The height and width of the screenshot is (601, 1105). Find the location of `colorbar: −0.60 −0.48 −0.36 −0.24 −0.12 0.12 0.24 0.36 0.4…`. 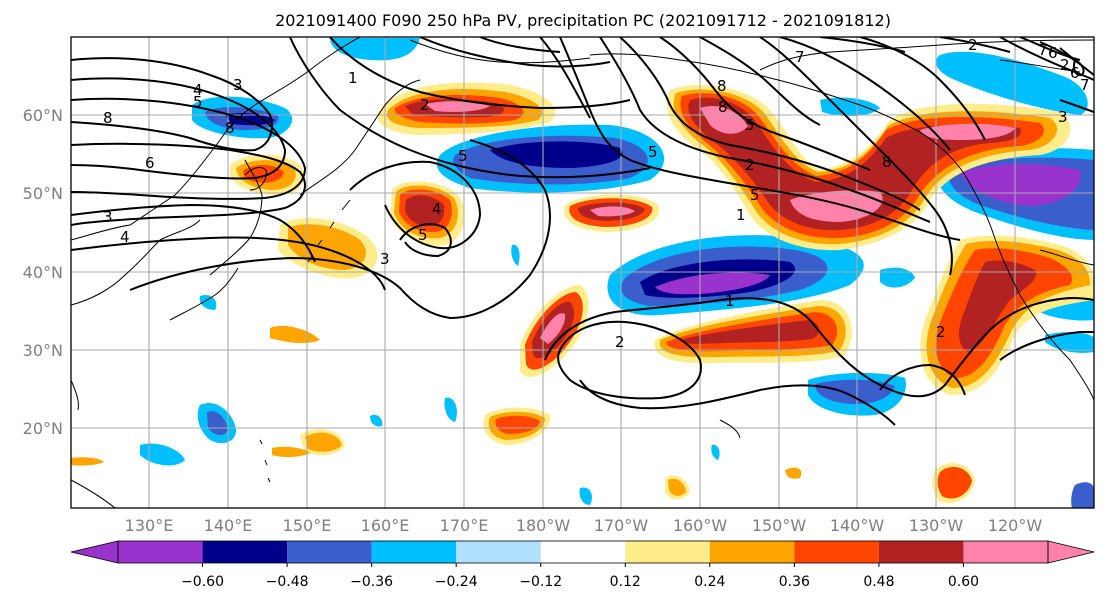

colorbar: −0.60 −0.48 −0.36 −0.24 −0.12 0.12 0.24 0.36 0.4… is located at coordinates (582, 565).